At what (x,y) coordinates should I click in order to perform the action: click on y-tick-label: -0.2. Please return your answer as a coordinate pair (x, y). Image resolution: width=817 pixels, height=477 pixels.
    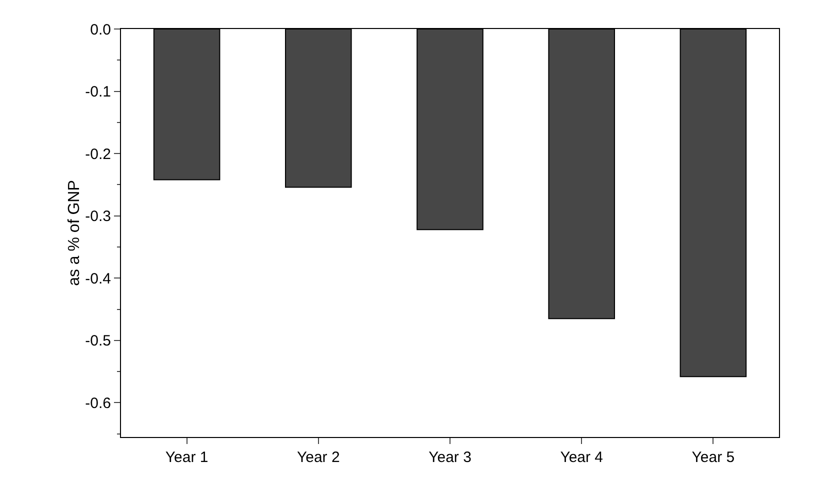
    Looking at the image, I should click on (98, 154).